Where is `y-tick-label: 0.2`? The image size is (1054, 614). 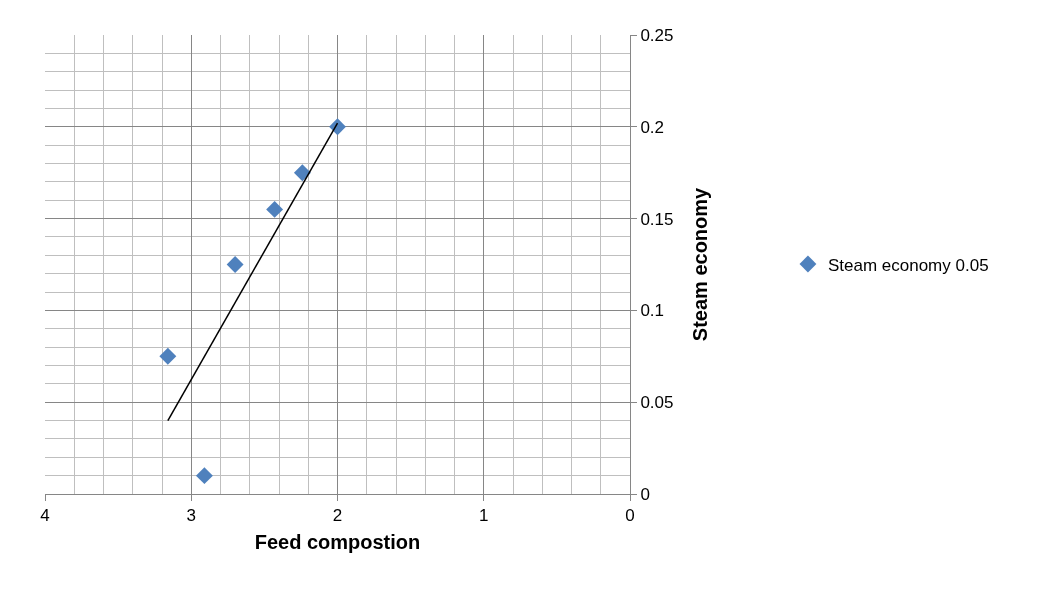 y-tick-label: 0.2 is located at coordinates (652, 127).